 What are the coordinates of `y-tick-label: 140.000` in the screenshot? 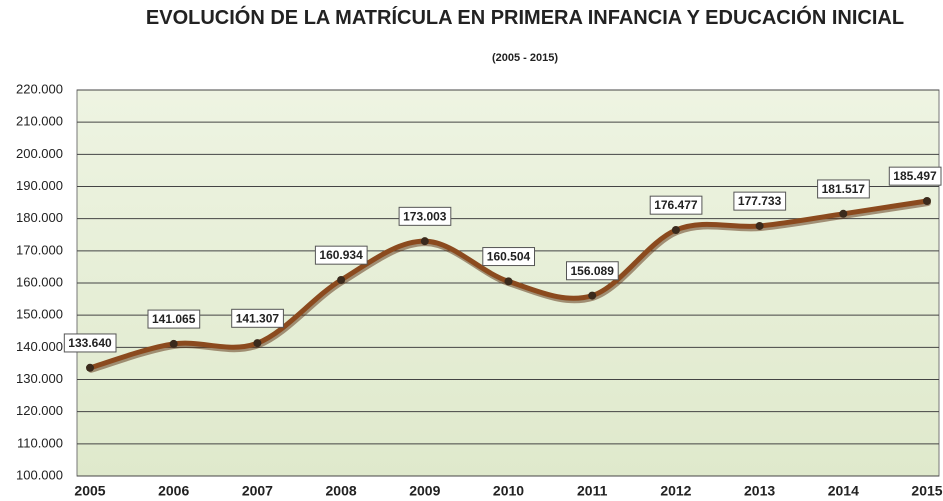 It's located at (39, 346).